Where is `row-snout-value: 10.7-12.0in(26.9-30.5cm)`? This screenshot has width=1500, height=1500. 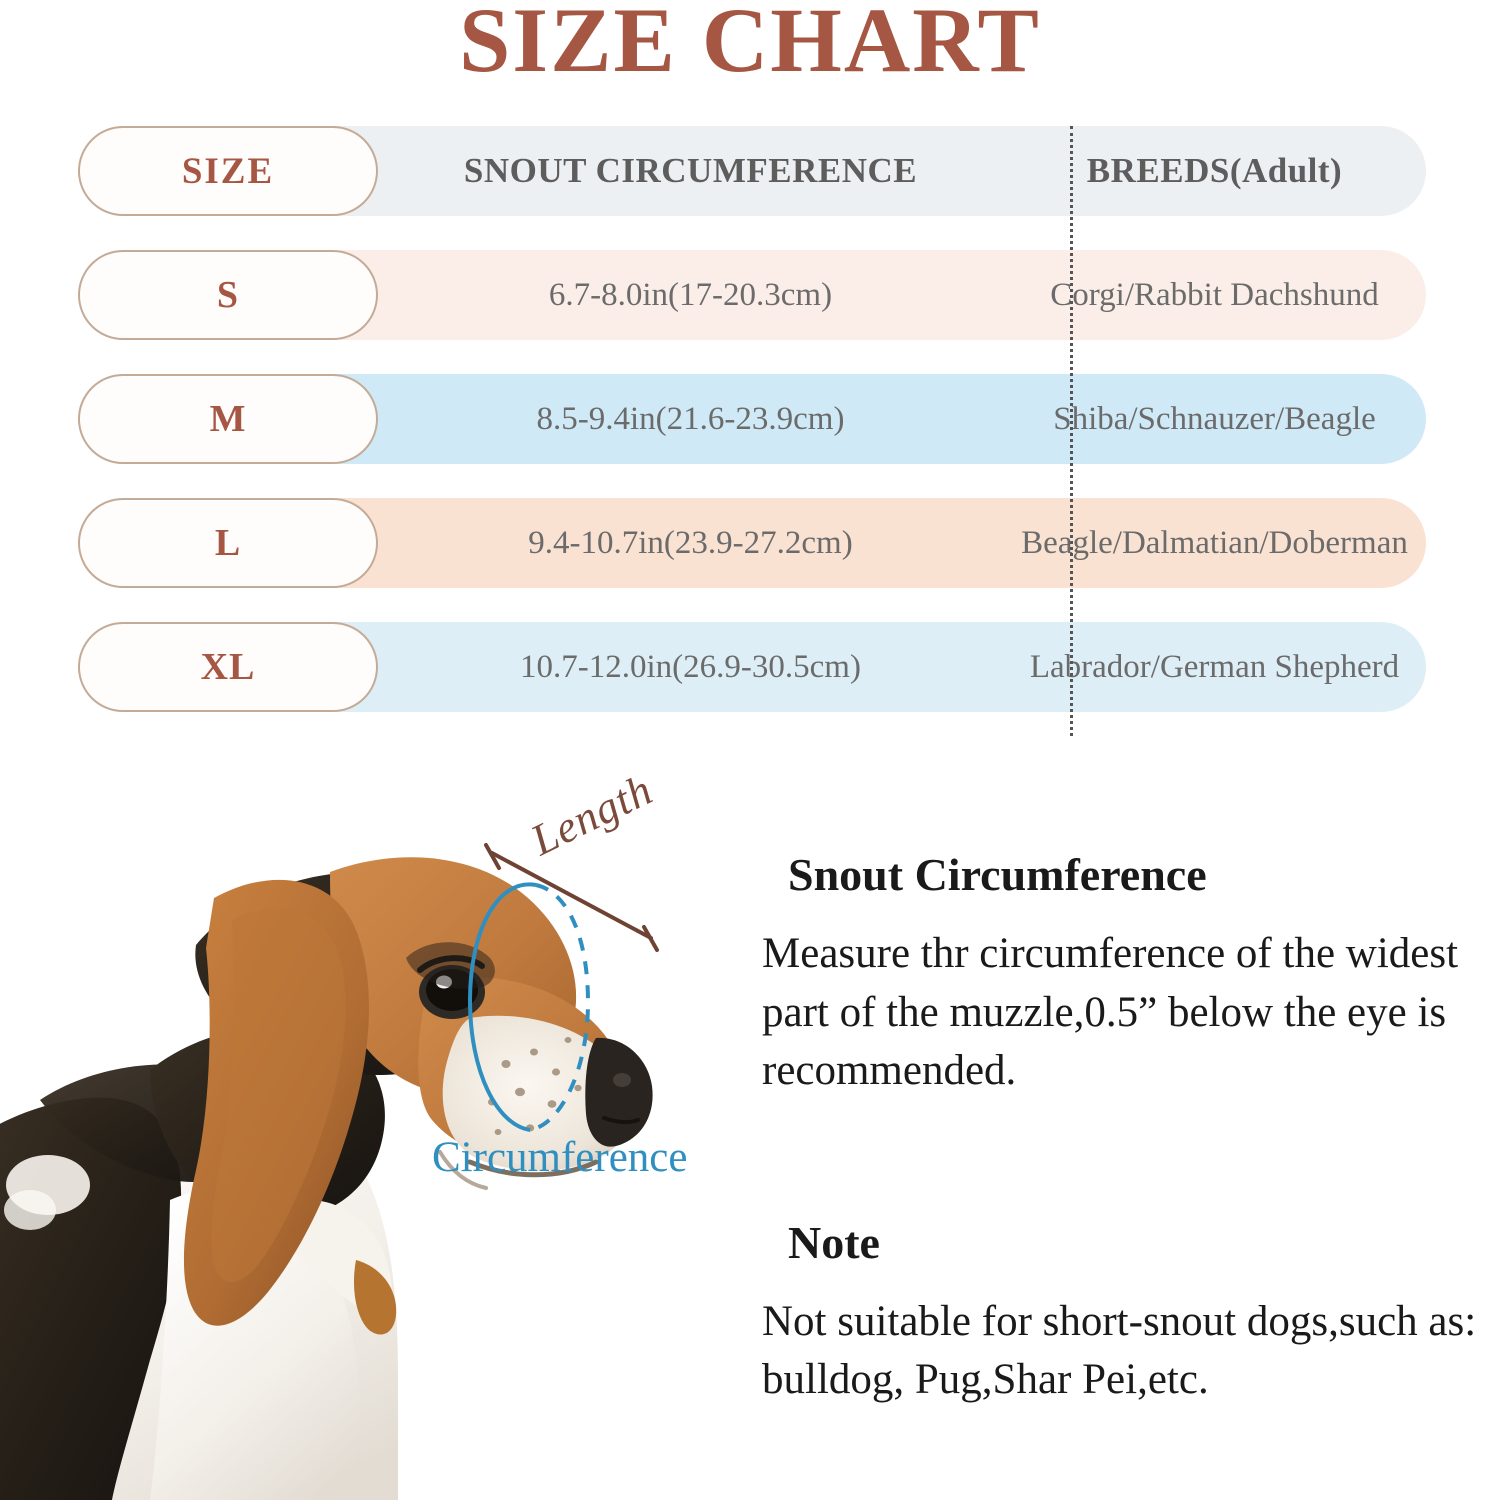 row-snout-value: 10.7-12.0in(26.9-30.5cm) is located at coordinates (690, 666).